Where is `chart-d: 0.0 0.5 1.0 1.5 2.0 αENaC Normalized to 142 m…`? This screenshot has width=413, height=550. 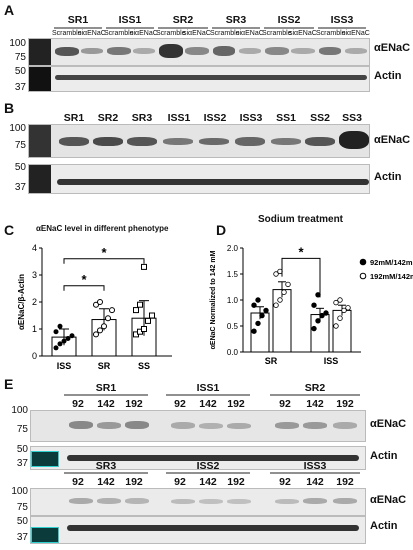 chart-d: 0.0 0.5 1.0 1.5 2.0 αENaC Normalized to 142 m… is located at coordinates (311, 305).